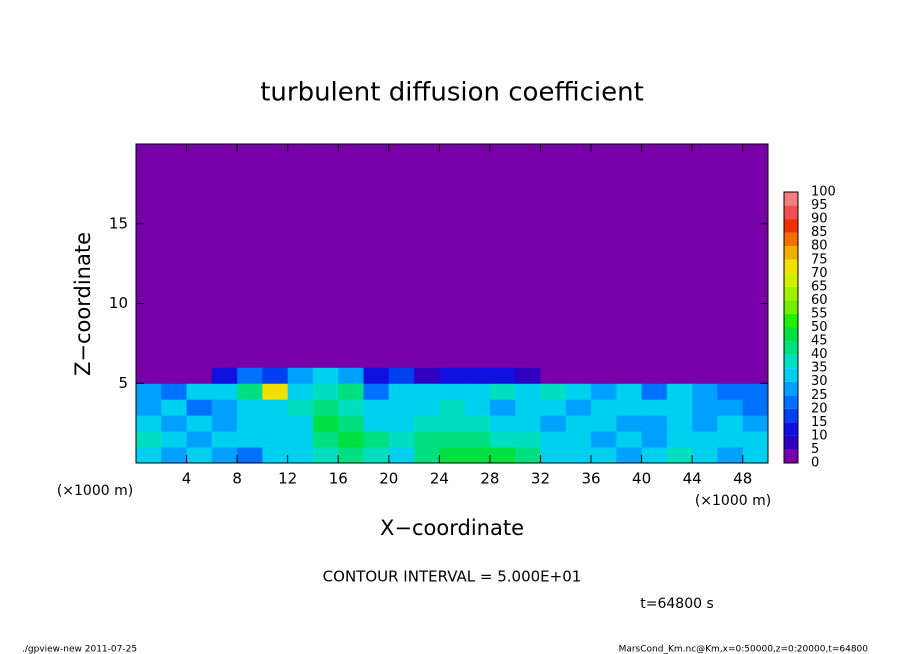 This screenshot has width=904, height=654. Describe the element at coordinates (819, 232) in the screenshot. I see `colorbar-label: 85` at that location.